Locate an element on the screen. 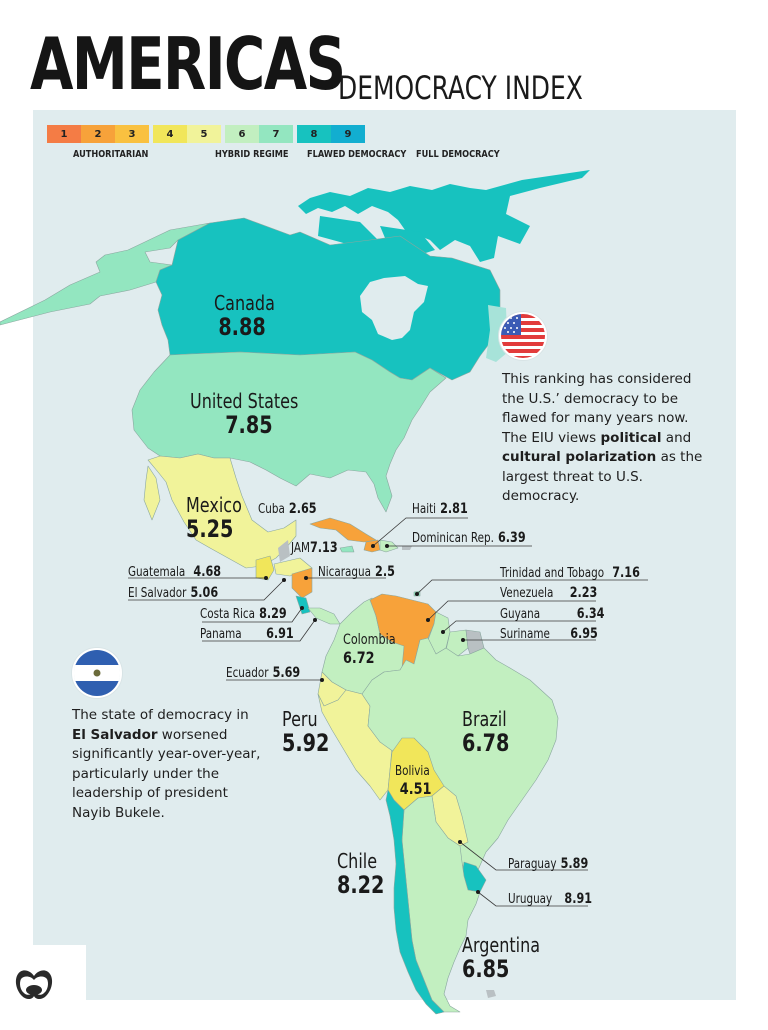 The image size is (768, 1030). legend-swatch-4: 4 is located at coordinates (170, 134).